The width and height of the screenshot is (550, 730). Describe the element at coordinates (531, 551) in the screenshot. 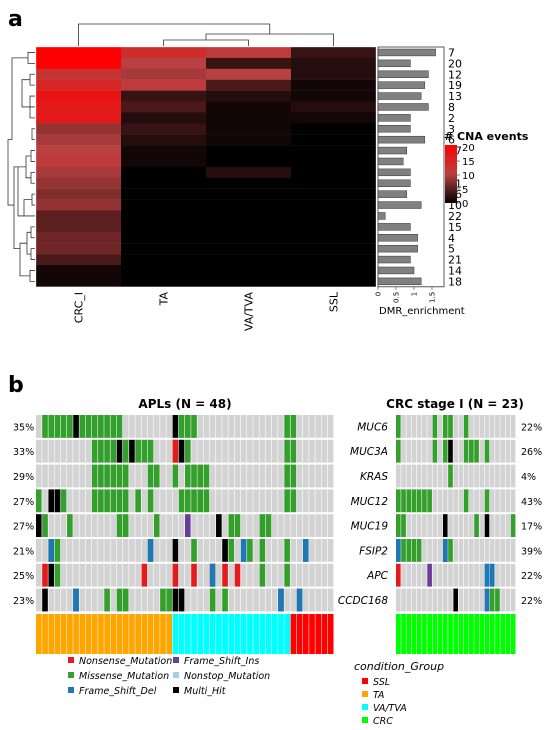

I see `crc-percent-label: 39%` at that location.